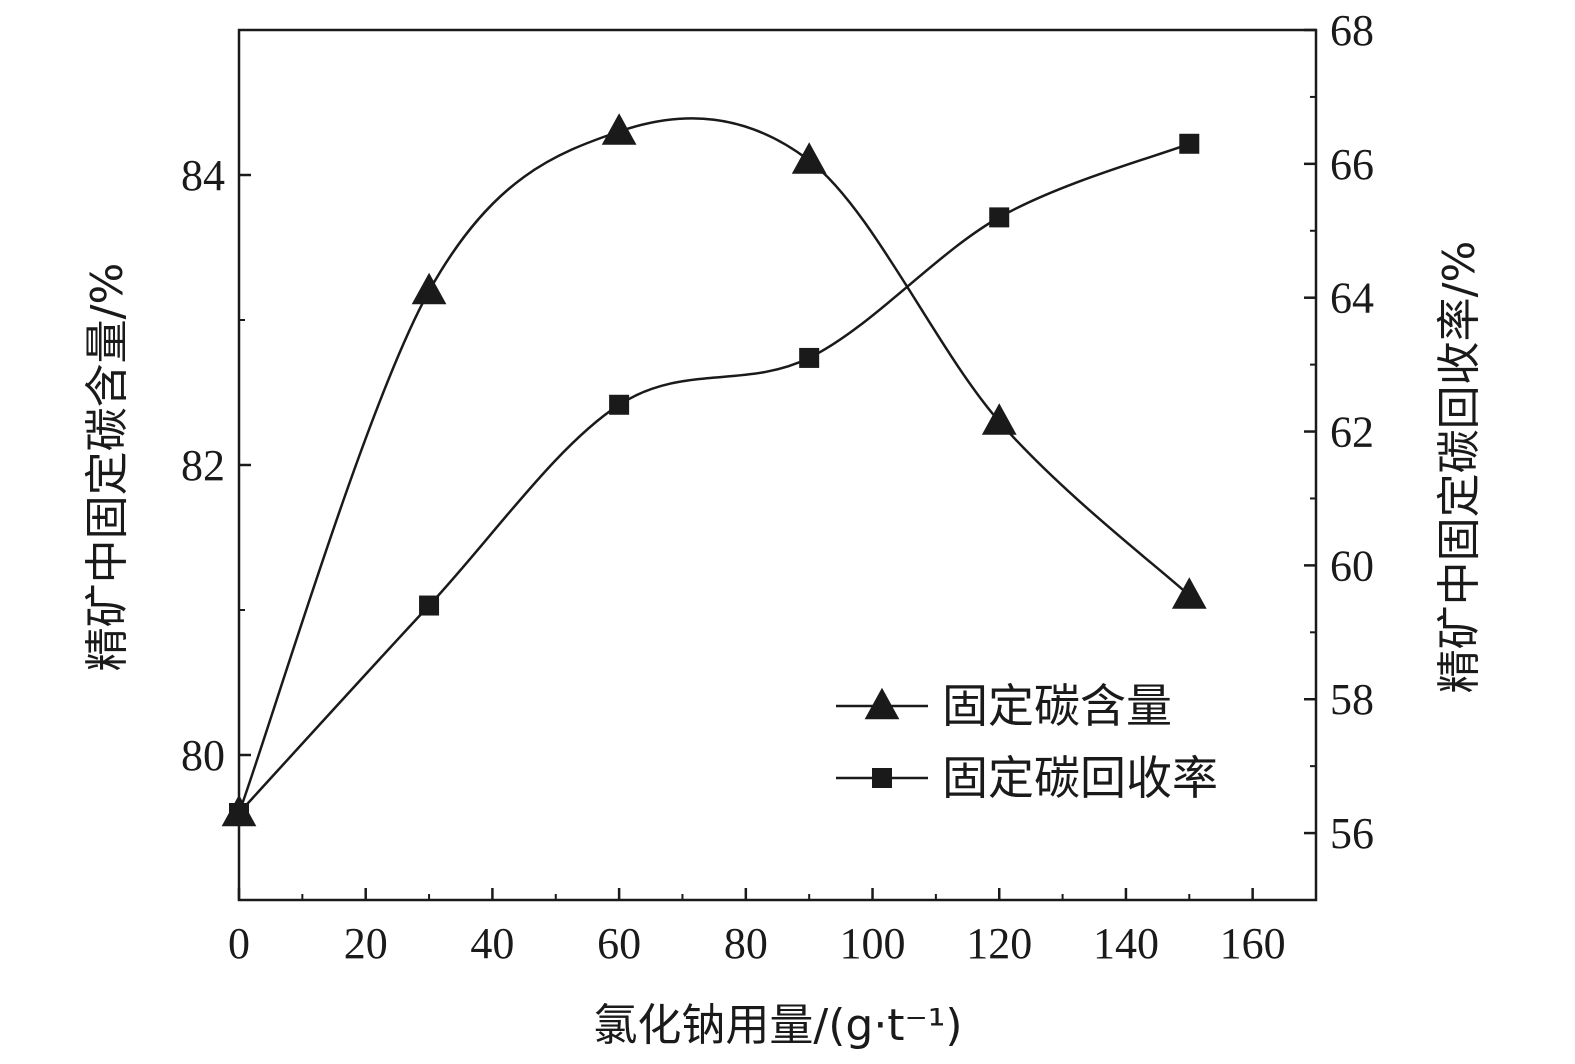 The height and width of the screenshot is (1064, 1575). Describe the element at coordinates (1352, 432) in the screenshot. I see `right-y-tick-label: 62` at that location.